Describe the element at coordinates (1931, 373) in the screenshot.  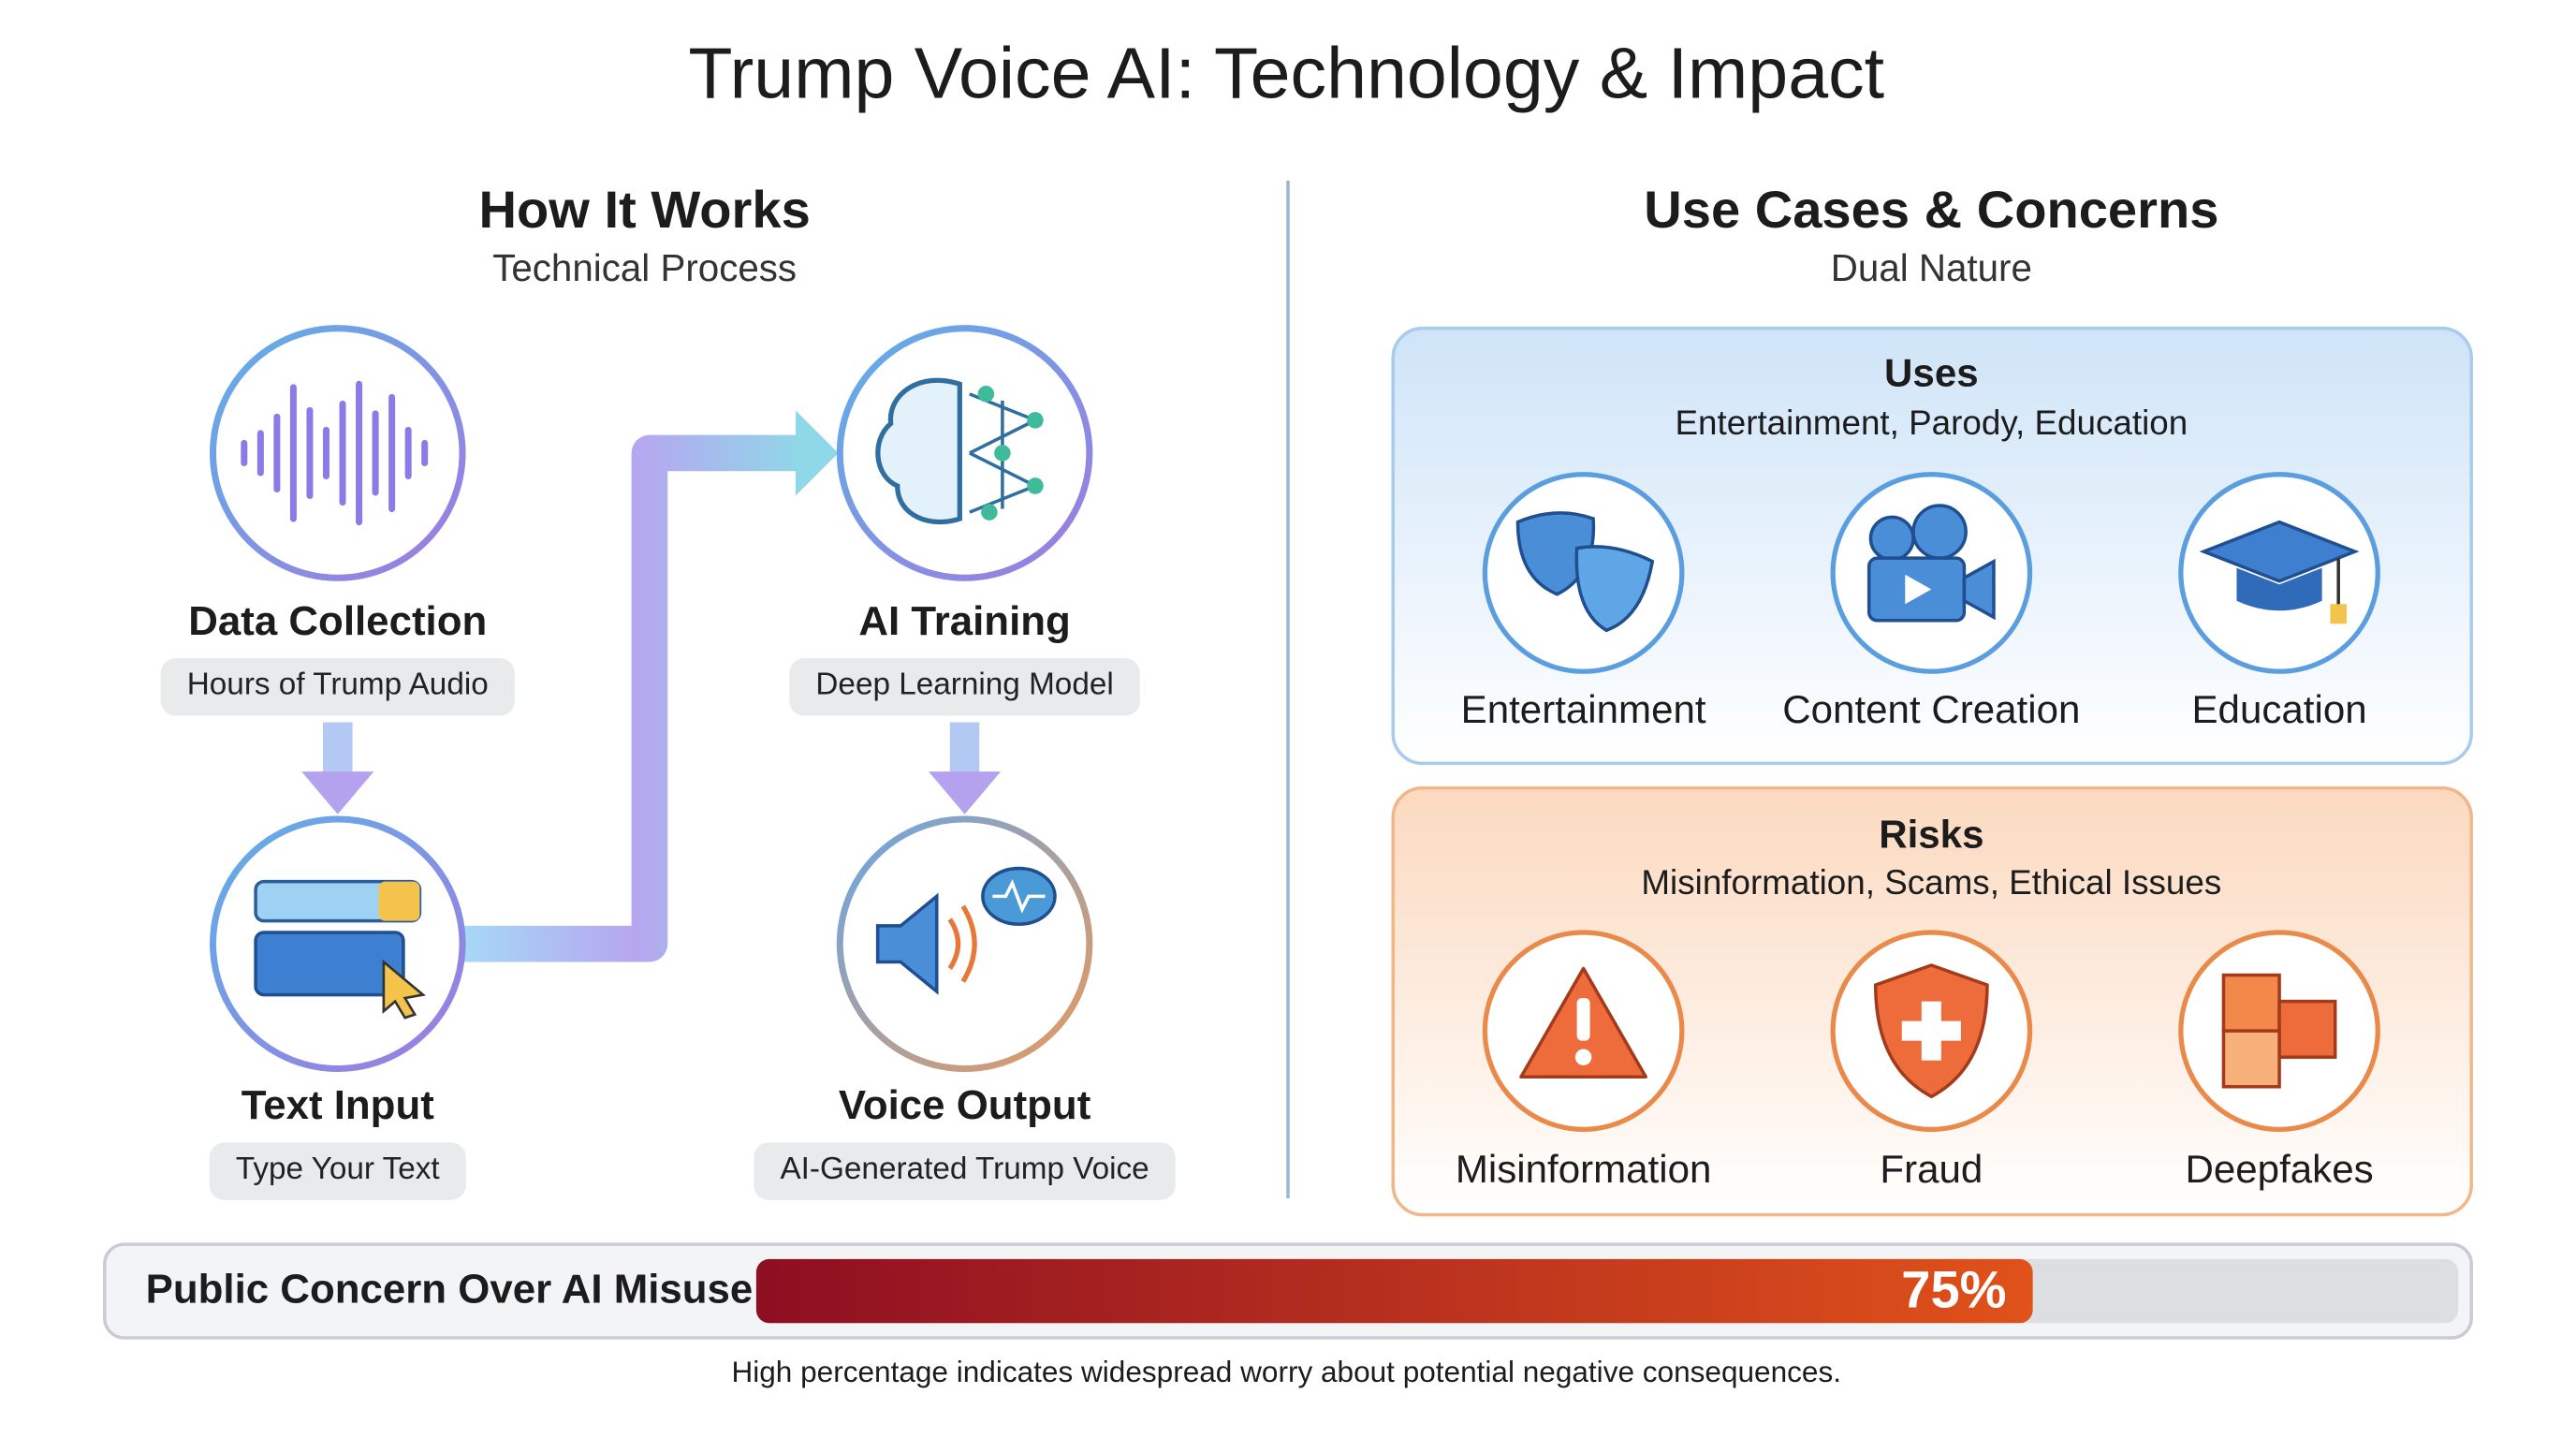
I see `box-title: Uses` at that location.